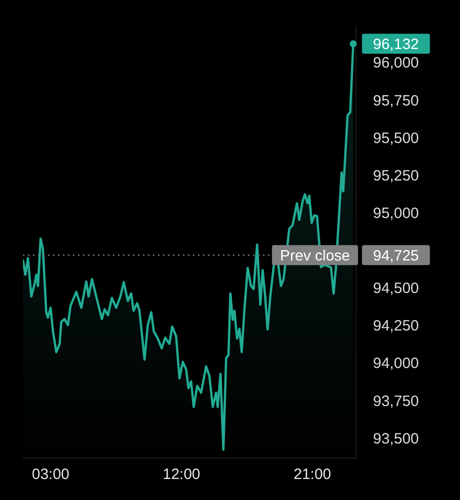 Image resolution: width=460 pixels, height=500 pixels. What do you see at coordinates (396, 138) in the screenshot?
I see `y-tick-label: 95,500` at bounding box center [396, 138].